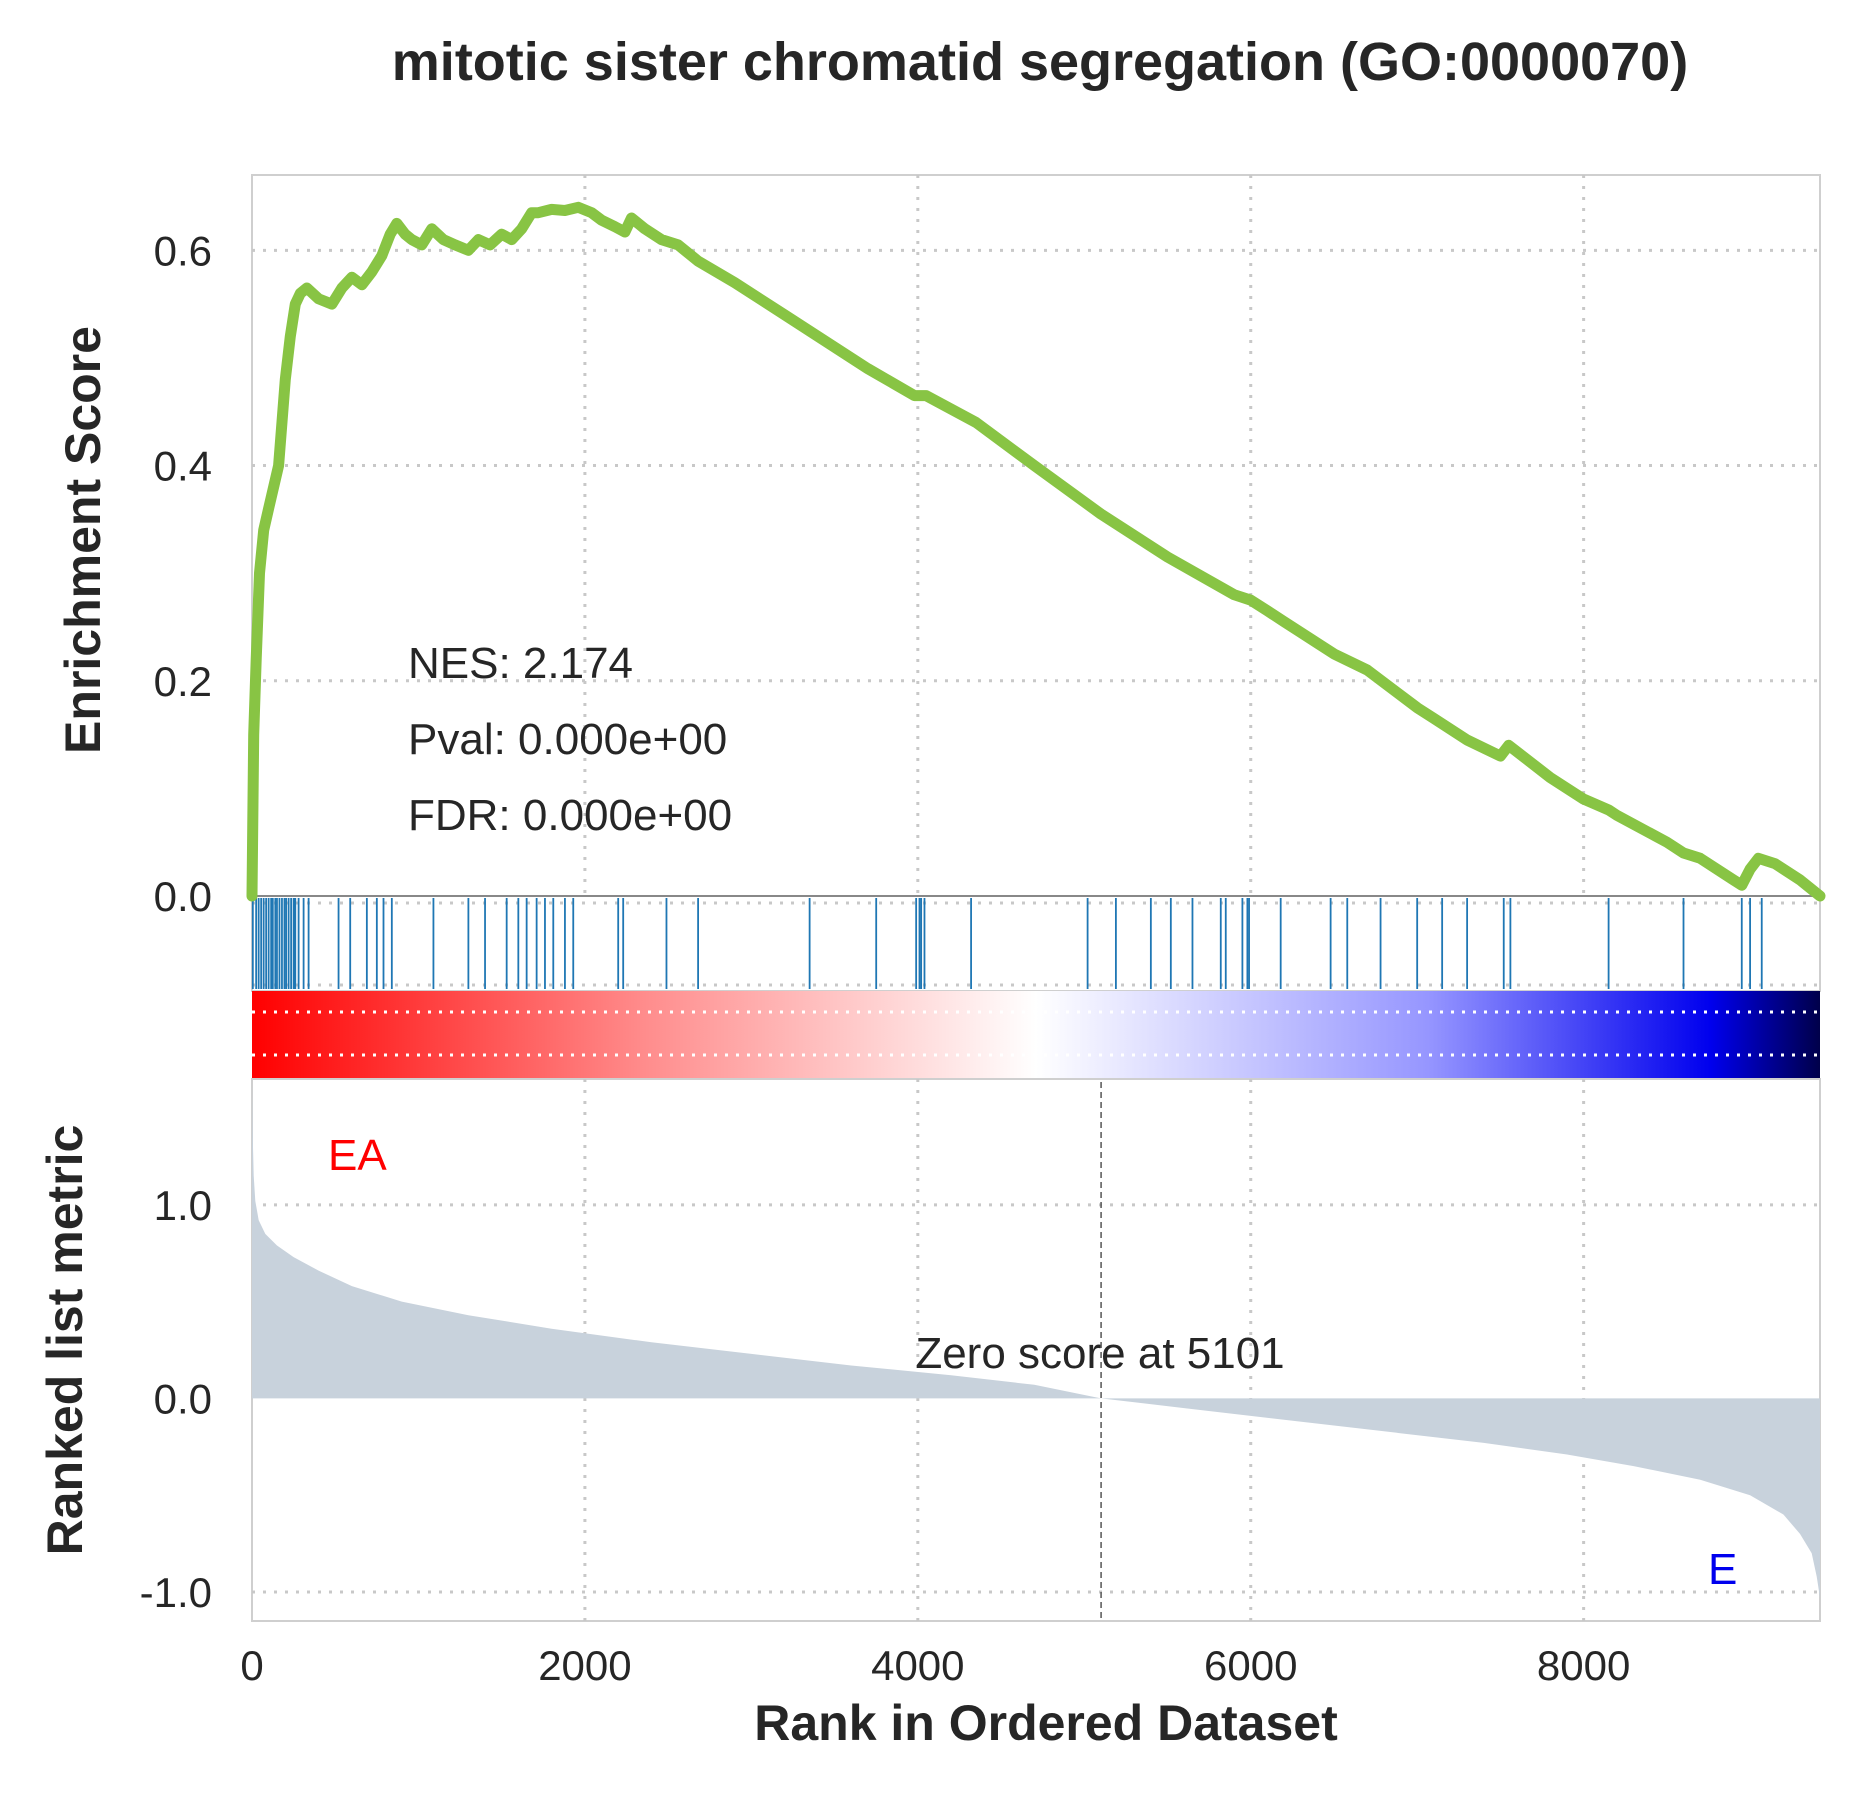 This screenshot has width=1858, height=1816. Describe the element at coordinates (584, 1665) in the screenshot. I see `x-tick-label: 2000` at that location.